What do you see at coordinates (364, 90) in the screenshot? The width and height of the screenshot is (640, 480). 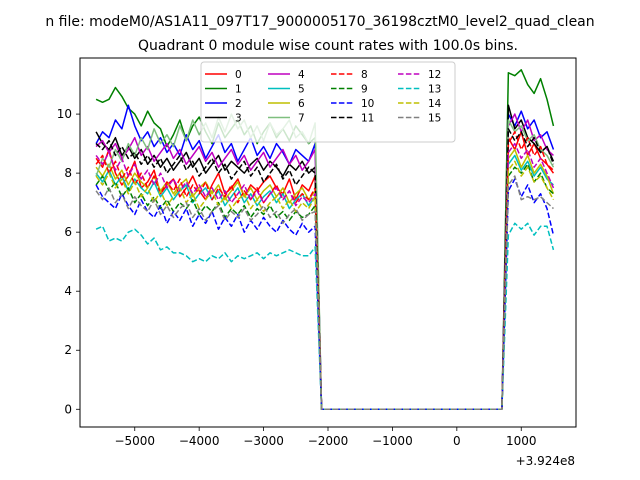 I see `legend-label-9: 9` at bounding box center [364, 90].